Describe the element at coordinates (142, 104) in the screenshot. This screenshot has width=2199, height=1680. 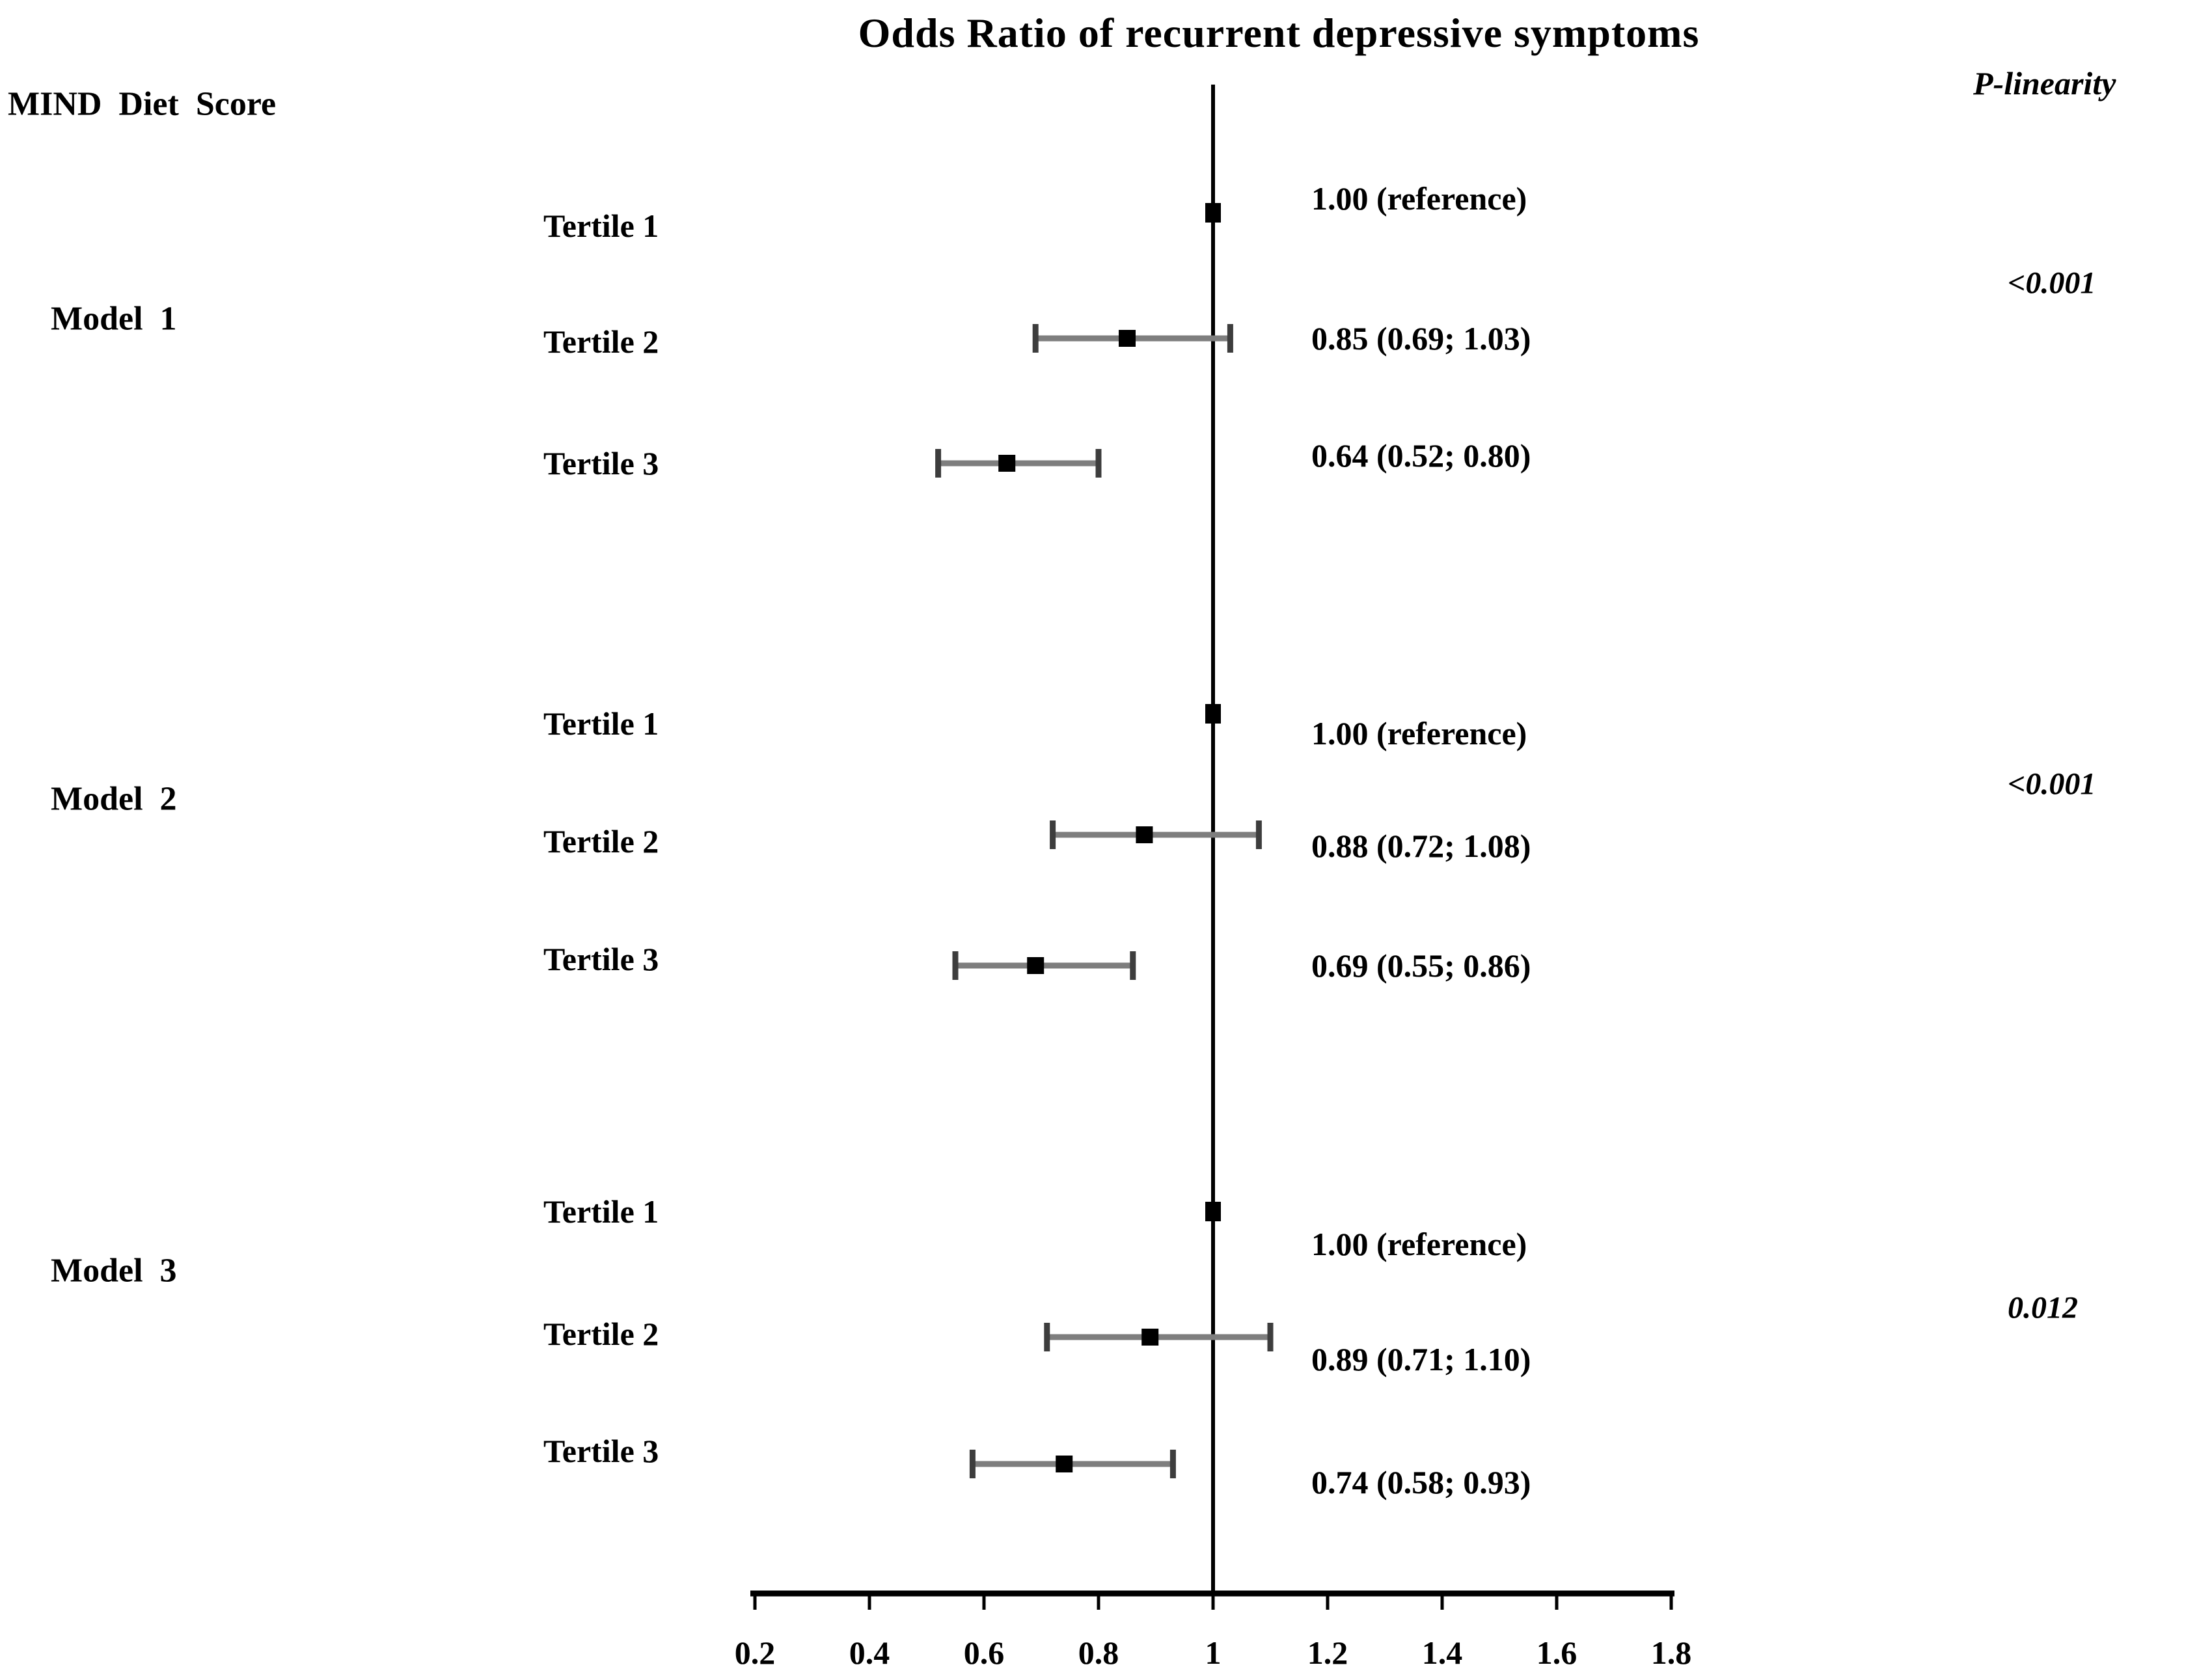
I see `row-category-header: MIND Diet Score` at that location.